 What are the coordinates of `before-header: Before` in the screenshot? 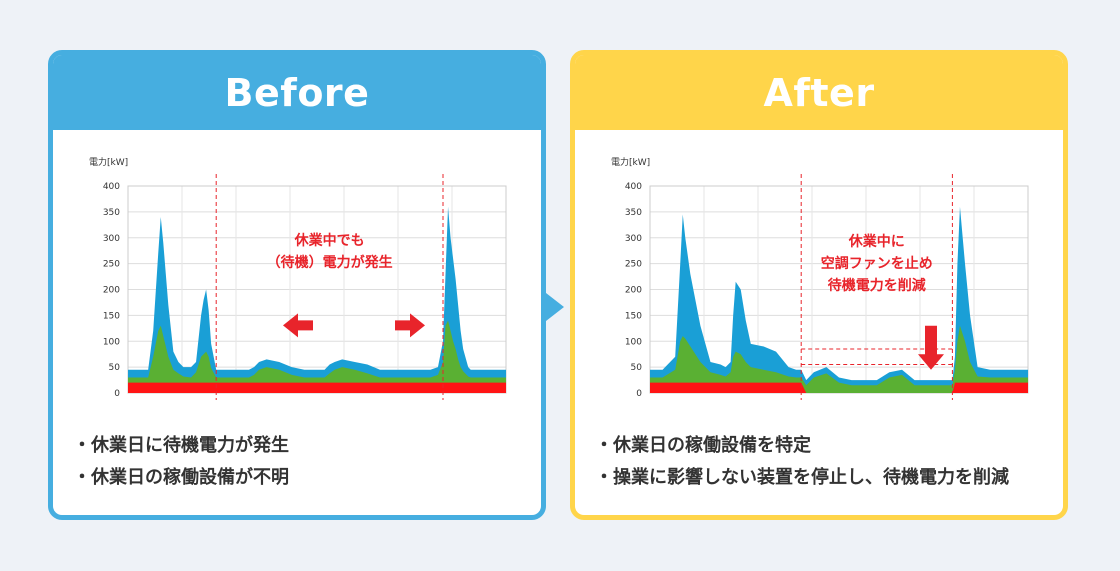 It's located at (297, 92).